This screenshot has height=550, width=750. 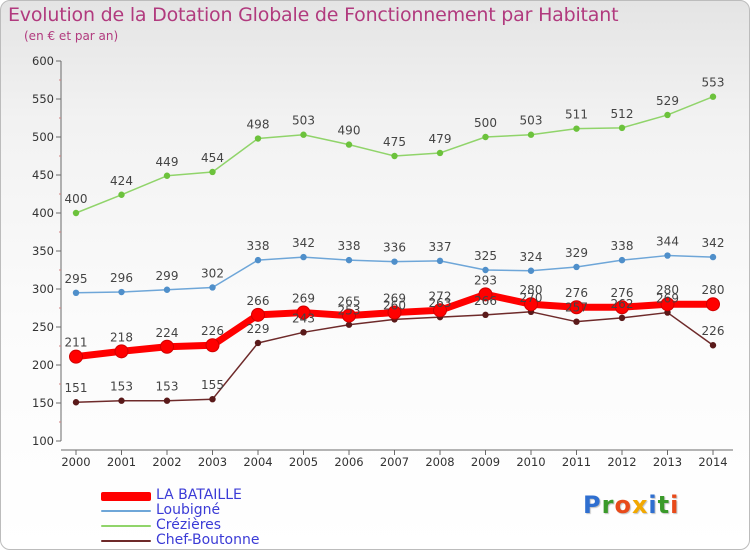 I want to click on logo-letter: t, so click(x=664, y=505).